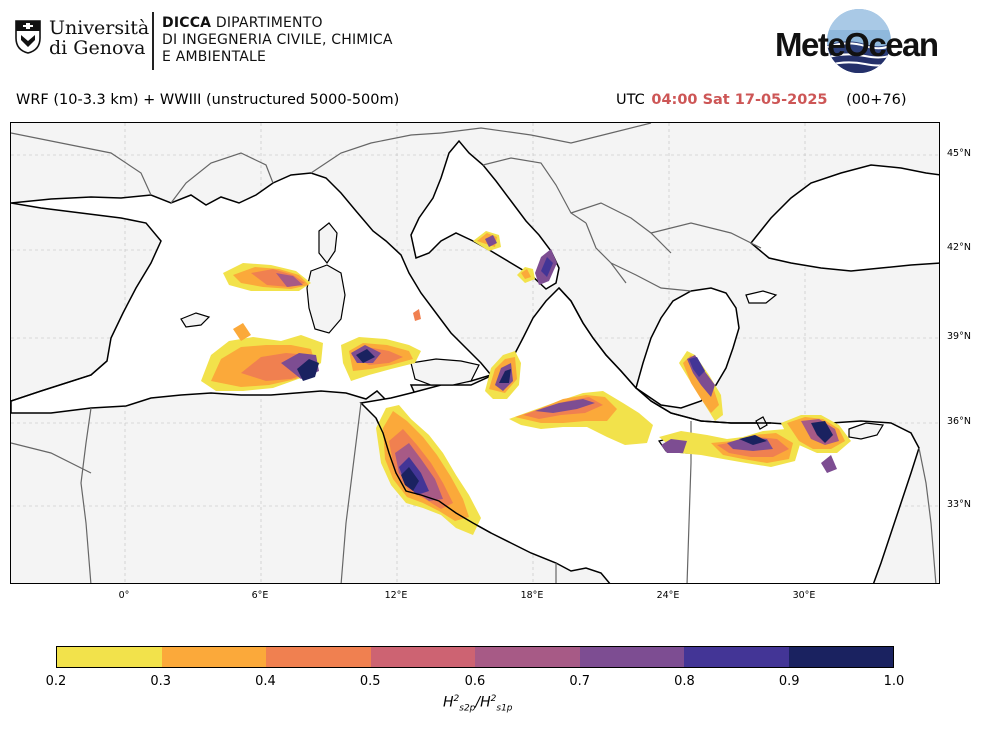 Image resolution: width=985 pixels, height=732 pixels. What do you see at coordinates (448, 702) in the screenshot?
I see `colorbar-var: H` at bounding box center [448, 702].